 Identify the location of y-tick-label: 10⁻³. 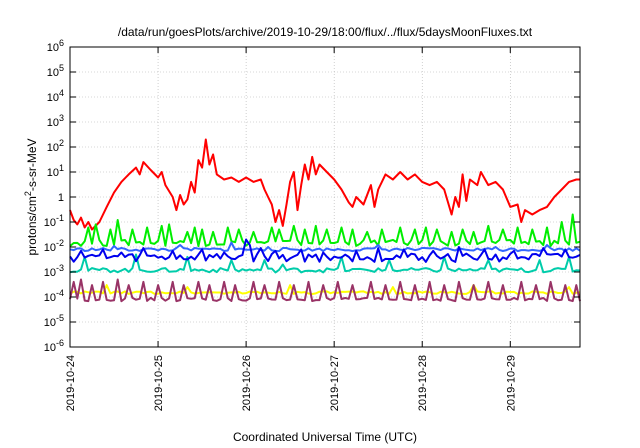
(54, 271).